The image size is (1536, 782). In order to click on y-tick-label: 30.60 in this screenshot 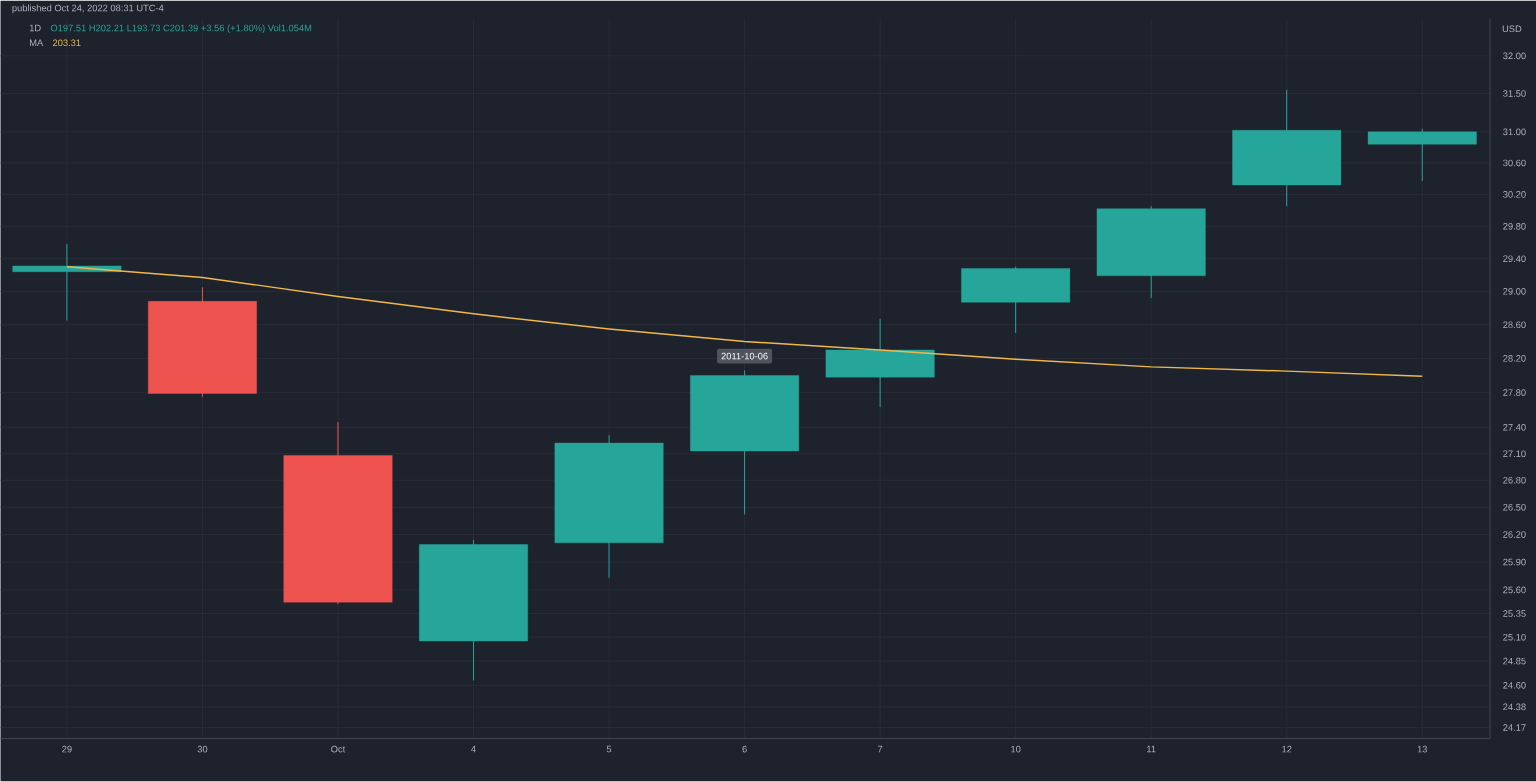, I will do `click(1514, 163)`.